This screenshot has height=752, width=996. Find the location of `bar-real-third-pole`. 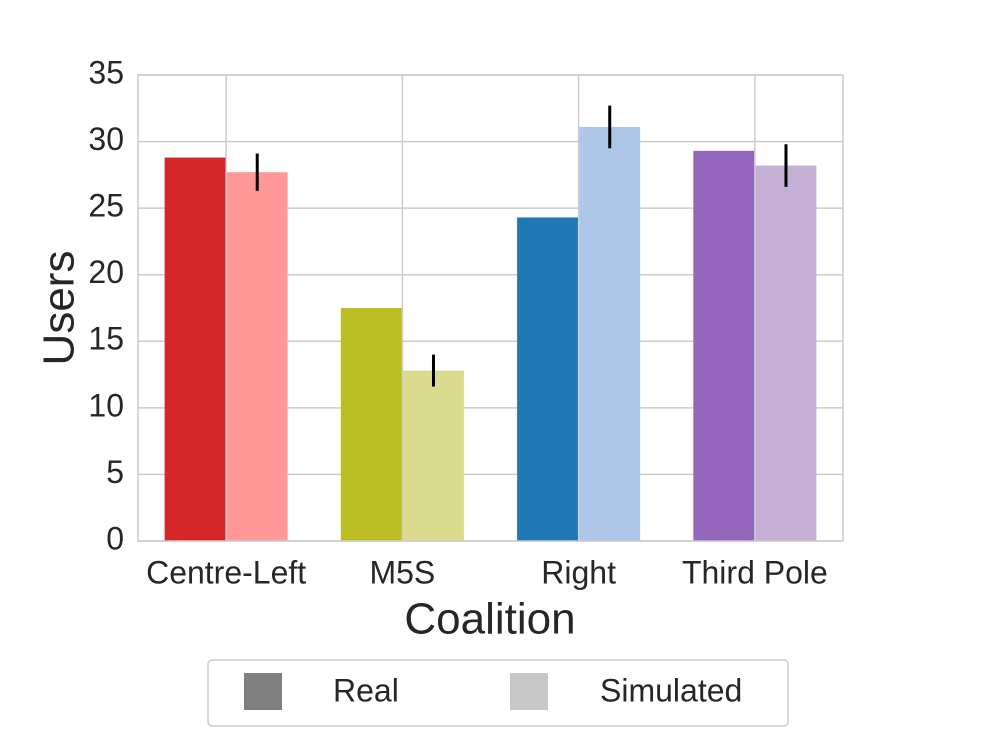

bar-real-third-pole is located at coordinates (724, 346).